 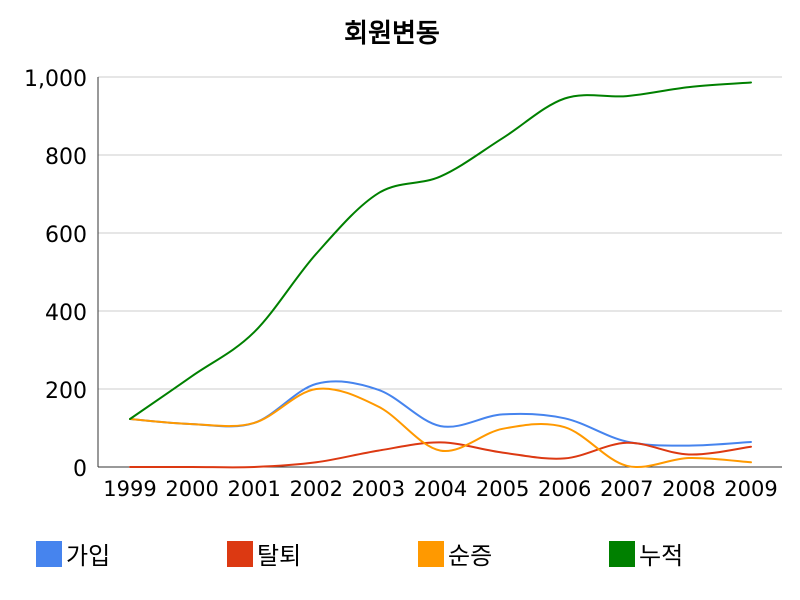 What do you see at coordinates (316, 489) in the screenshot?
I see `x-tick-label: 2002` at bounding box center [316, 489].